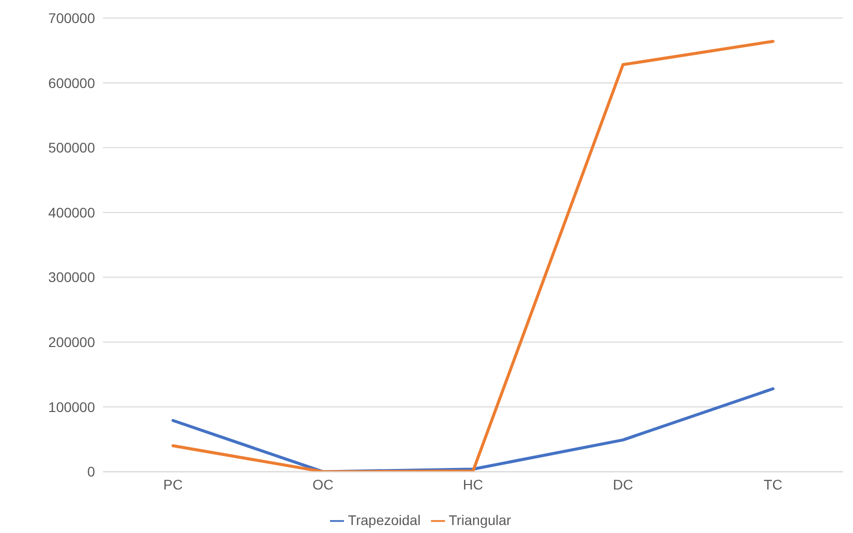 Image resolution: width=853 pixels, height=533 pixels. What do you see at coordinates (72, 406) in the screenshot?
I see `y-tick-label: 100000` at bounding box center [72, 406].